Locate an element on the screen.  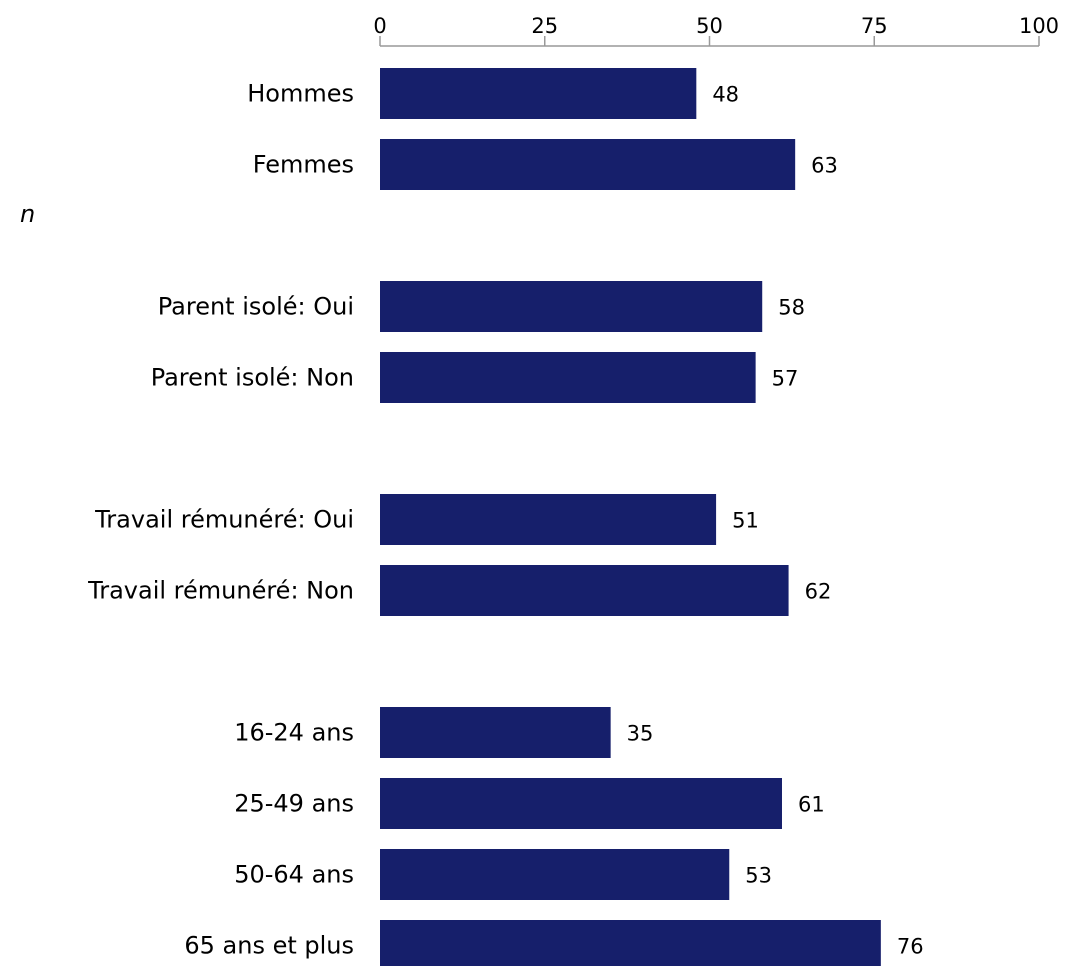
category-label: Parent isolé: Oui is located at coordinates (256, 307).